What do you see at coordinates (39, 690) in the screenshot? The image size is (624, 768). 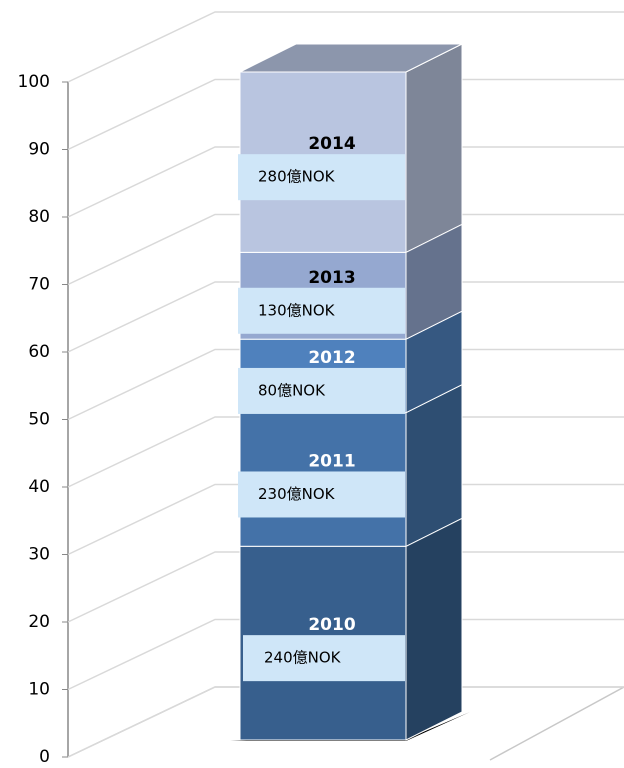 I see `y-tick-label: 10` at bounding box center [39, 690].